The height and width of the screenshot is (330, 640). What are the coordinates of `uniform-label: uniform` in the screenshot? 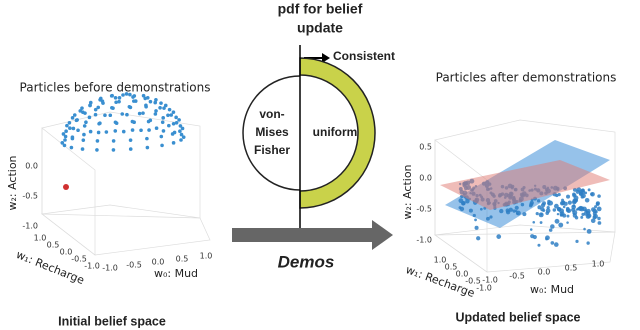 It's located at (335, 132).